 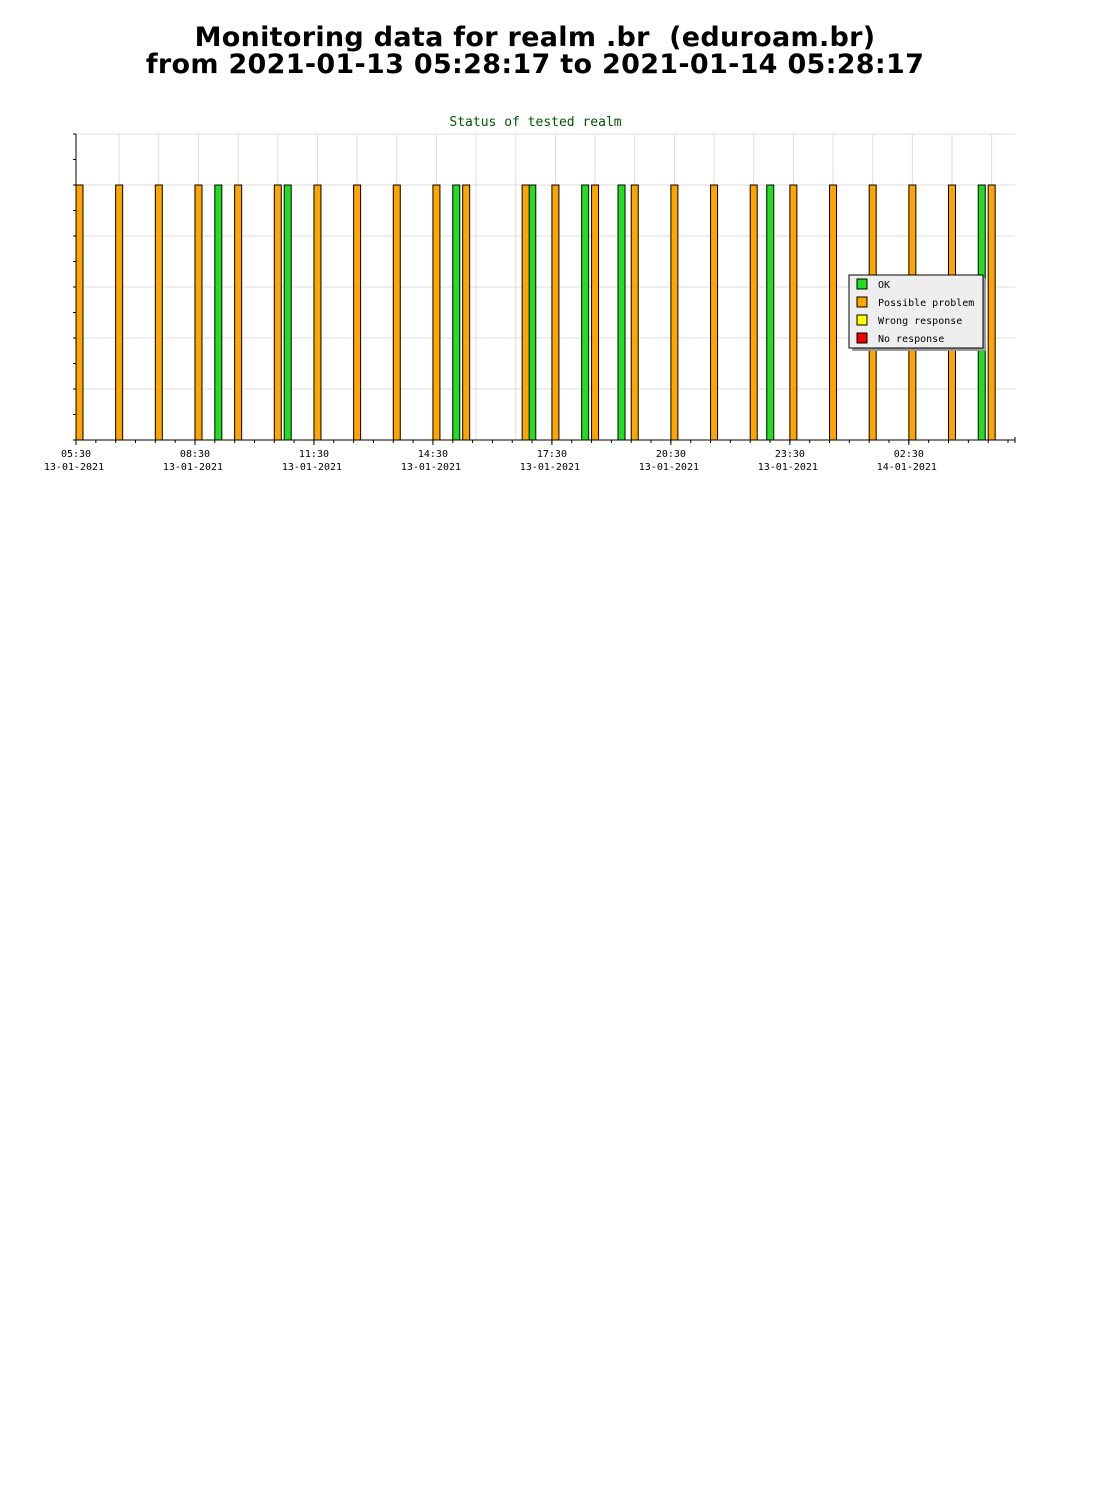 I want to click on x-tick-label-time: 17:30, so click(x=552, y=454).